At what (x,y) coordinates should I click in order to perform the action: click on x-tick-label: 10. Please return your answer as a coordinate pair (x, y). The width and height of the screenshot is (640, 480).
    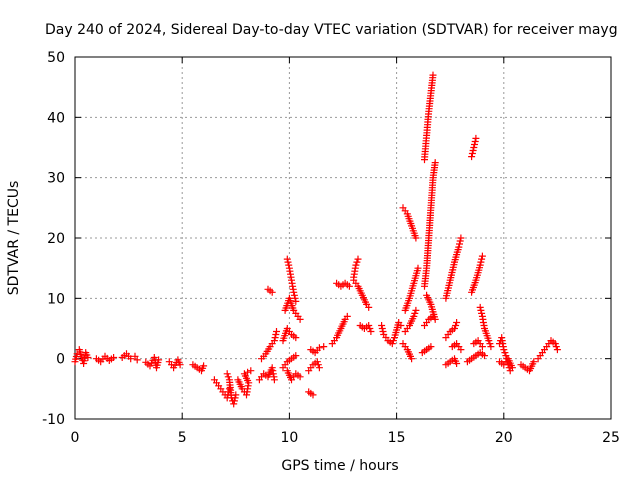
    Looking at the image, I should click on (289, 438).